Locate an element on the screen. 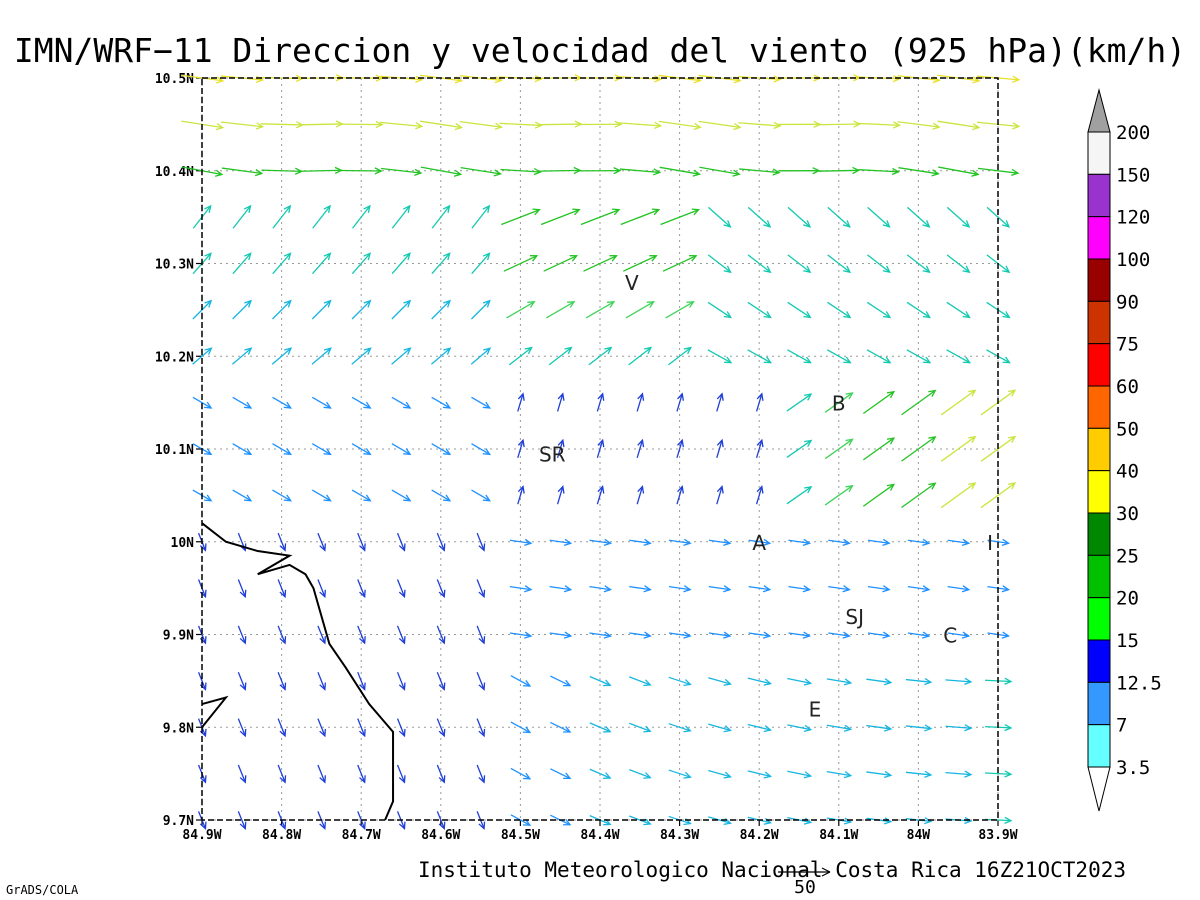  software-credit: GrADS/COLA is located at coordinates (42, 890).